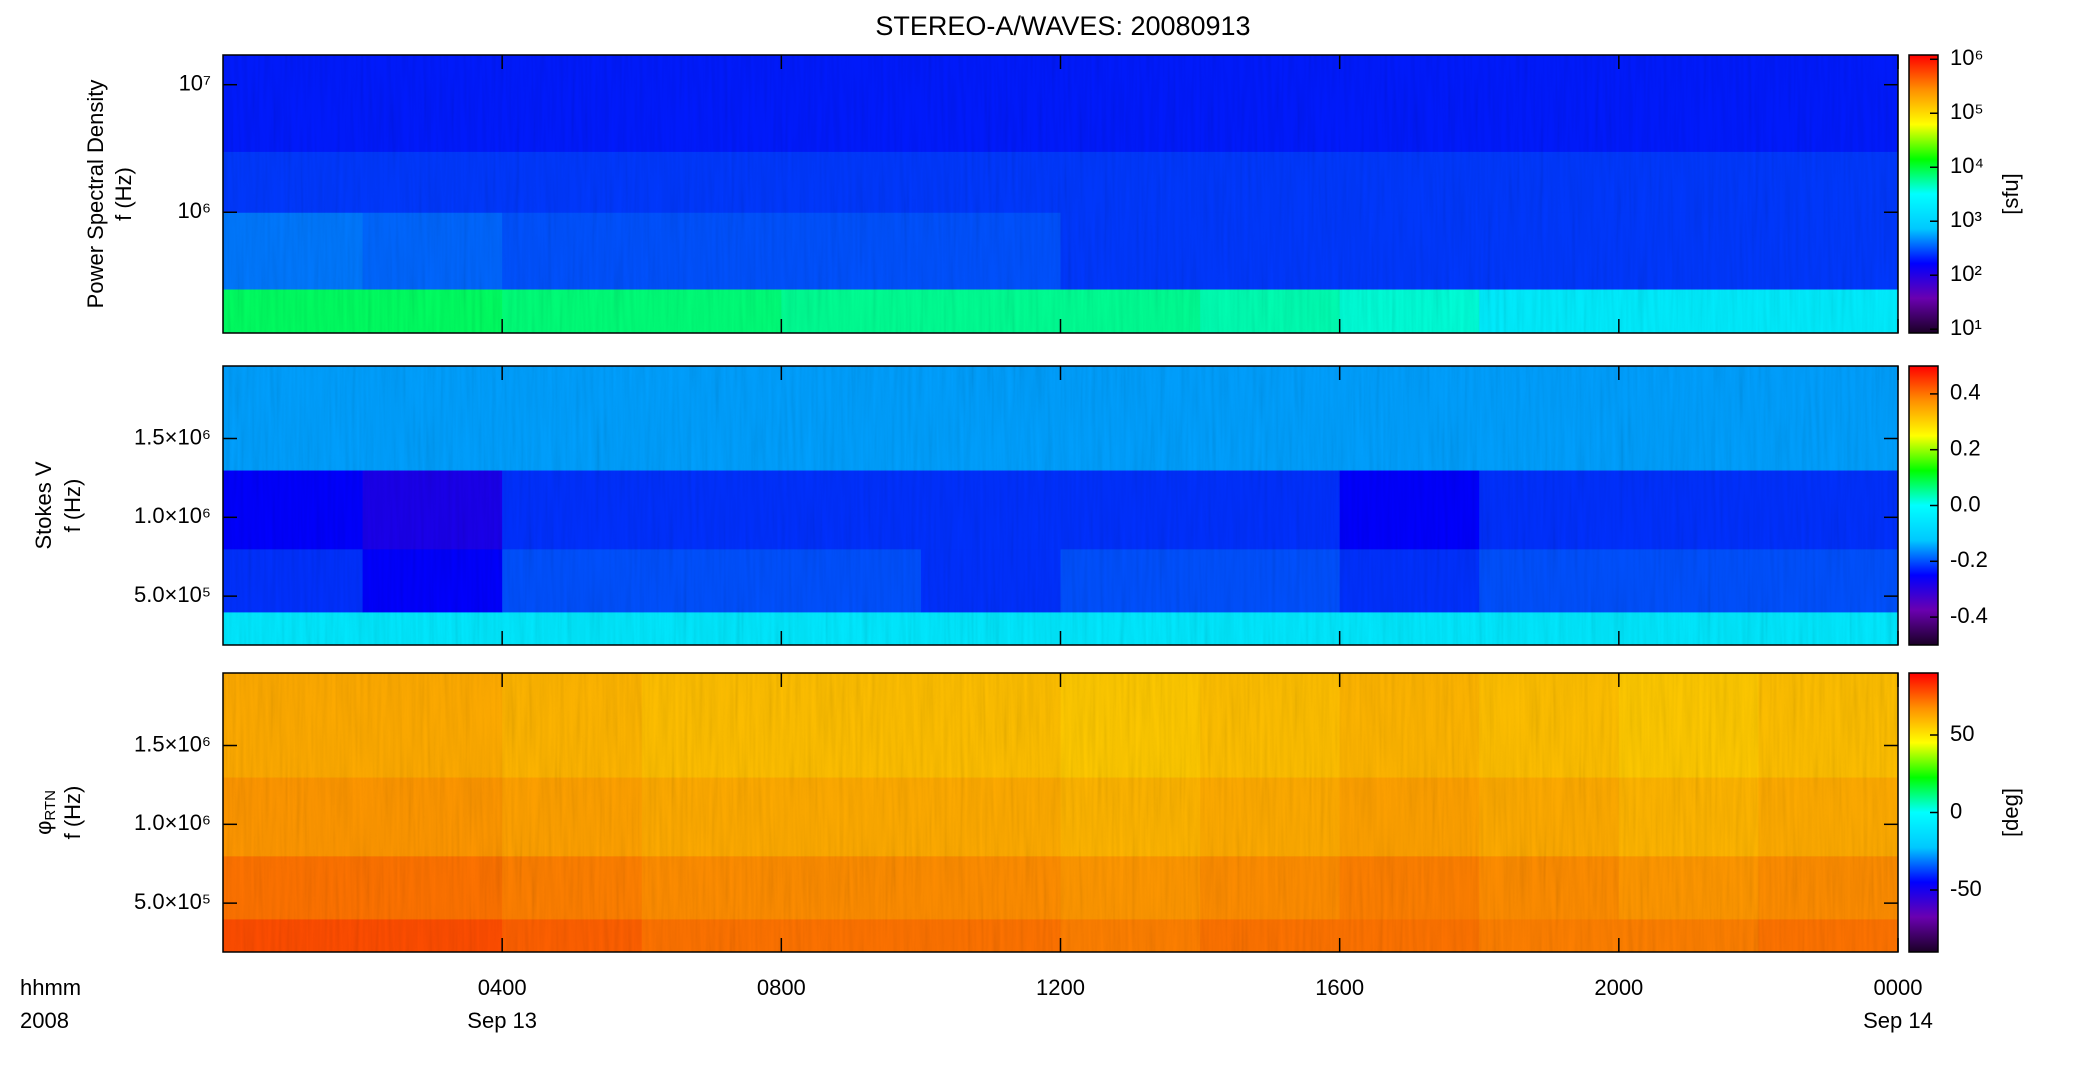  I want to click on colorbar-tick-label: 0.2, so click(1965, 448).